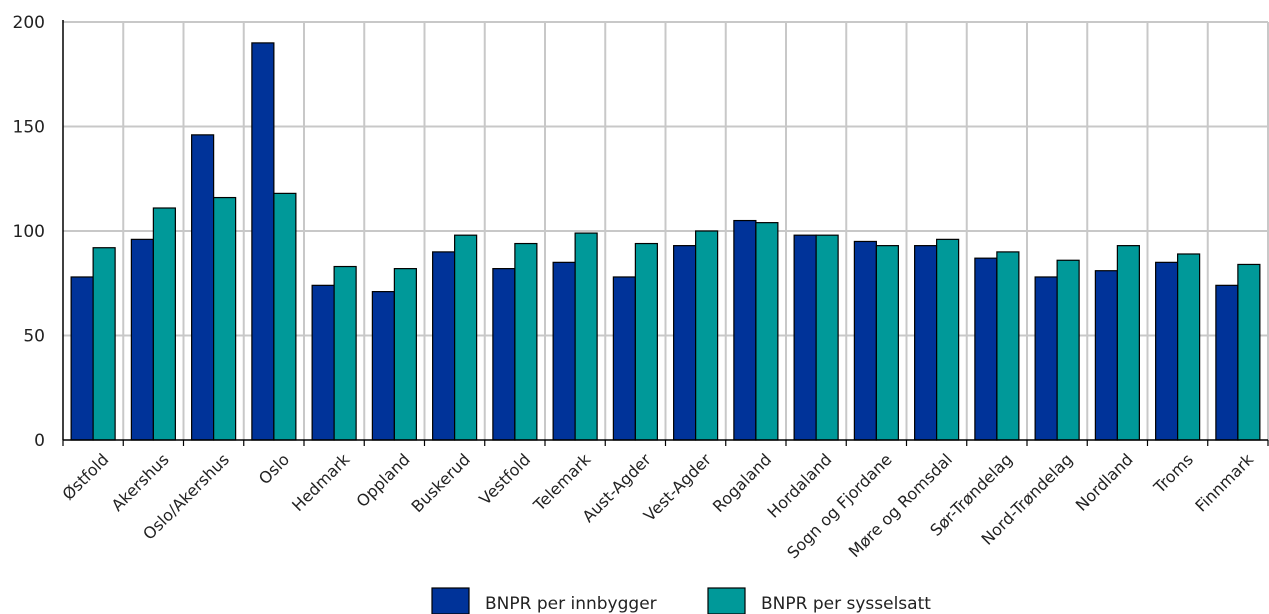 This screenshot has width=1269, height=614. What do you see at coordinates (571, 604) in the screenshot?
I see `legend-label: BNPR per innbygger` at bounding box center [571, 604].